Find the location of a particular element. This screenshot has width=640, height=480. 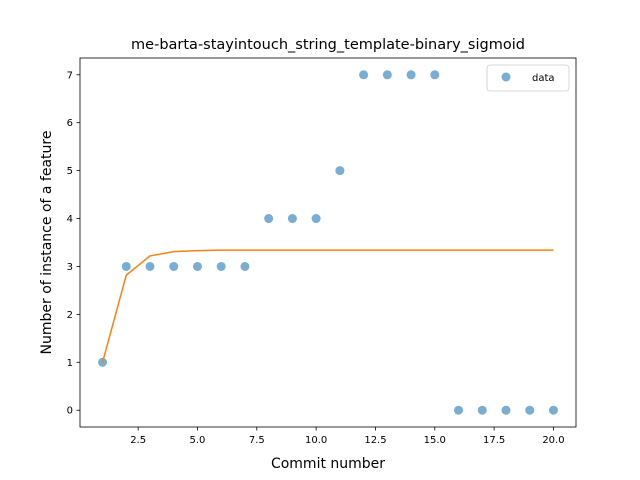

legend: data is located at coordinates (528, 78).